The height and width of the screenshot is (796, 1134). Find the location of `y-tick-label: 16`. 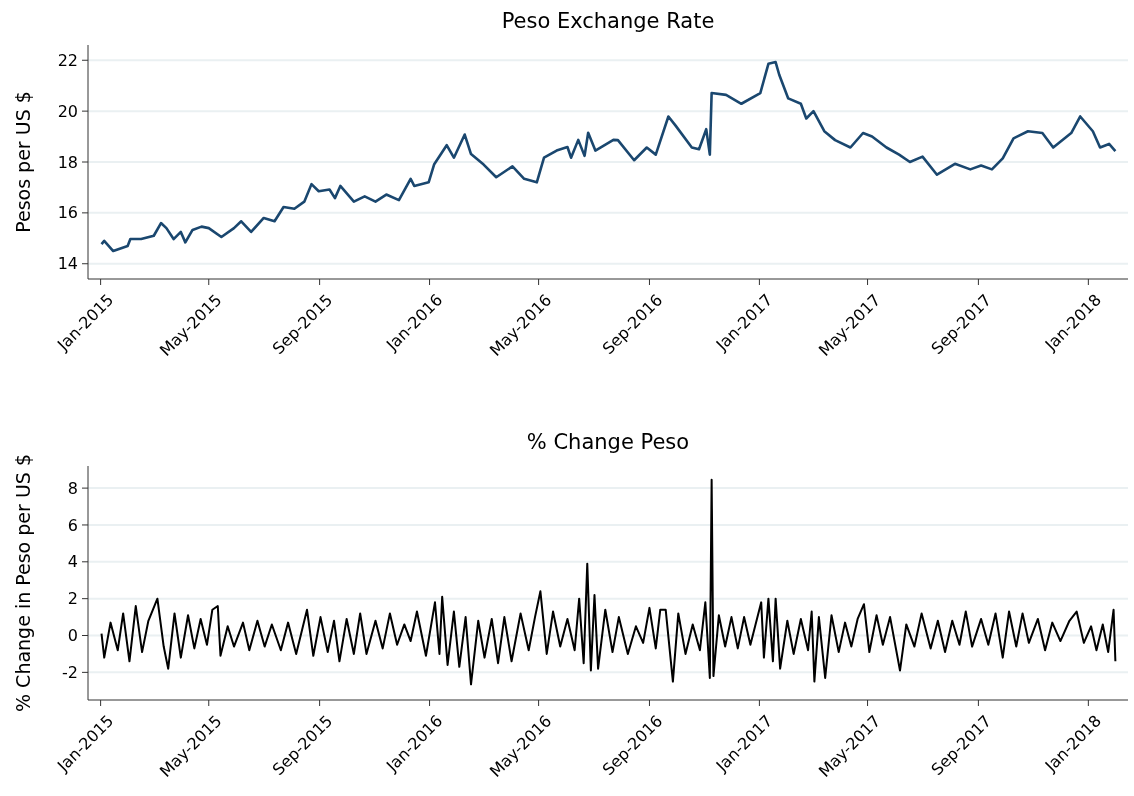

y-tick-label: 16 is located at coordinates (67, 213).